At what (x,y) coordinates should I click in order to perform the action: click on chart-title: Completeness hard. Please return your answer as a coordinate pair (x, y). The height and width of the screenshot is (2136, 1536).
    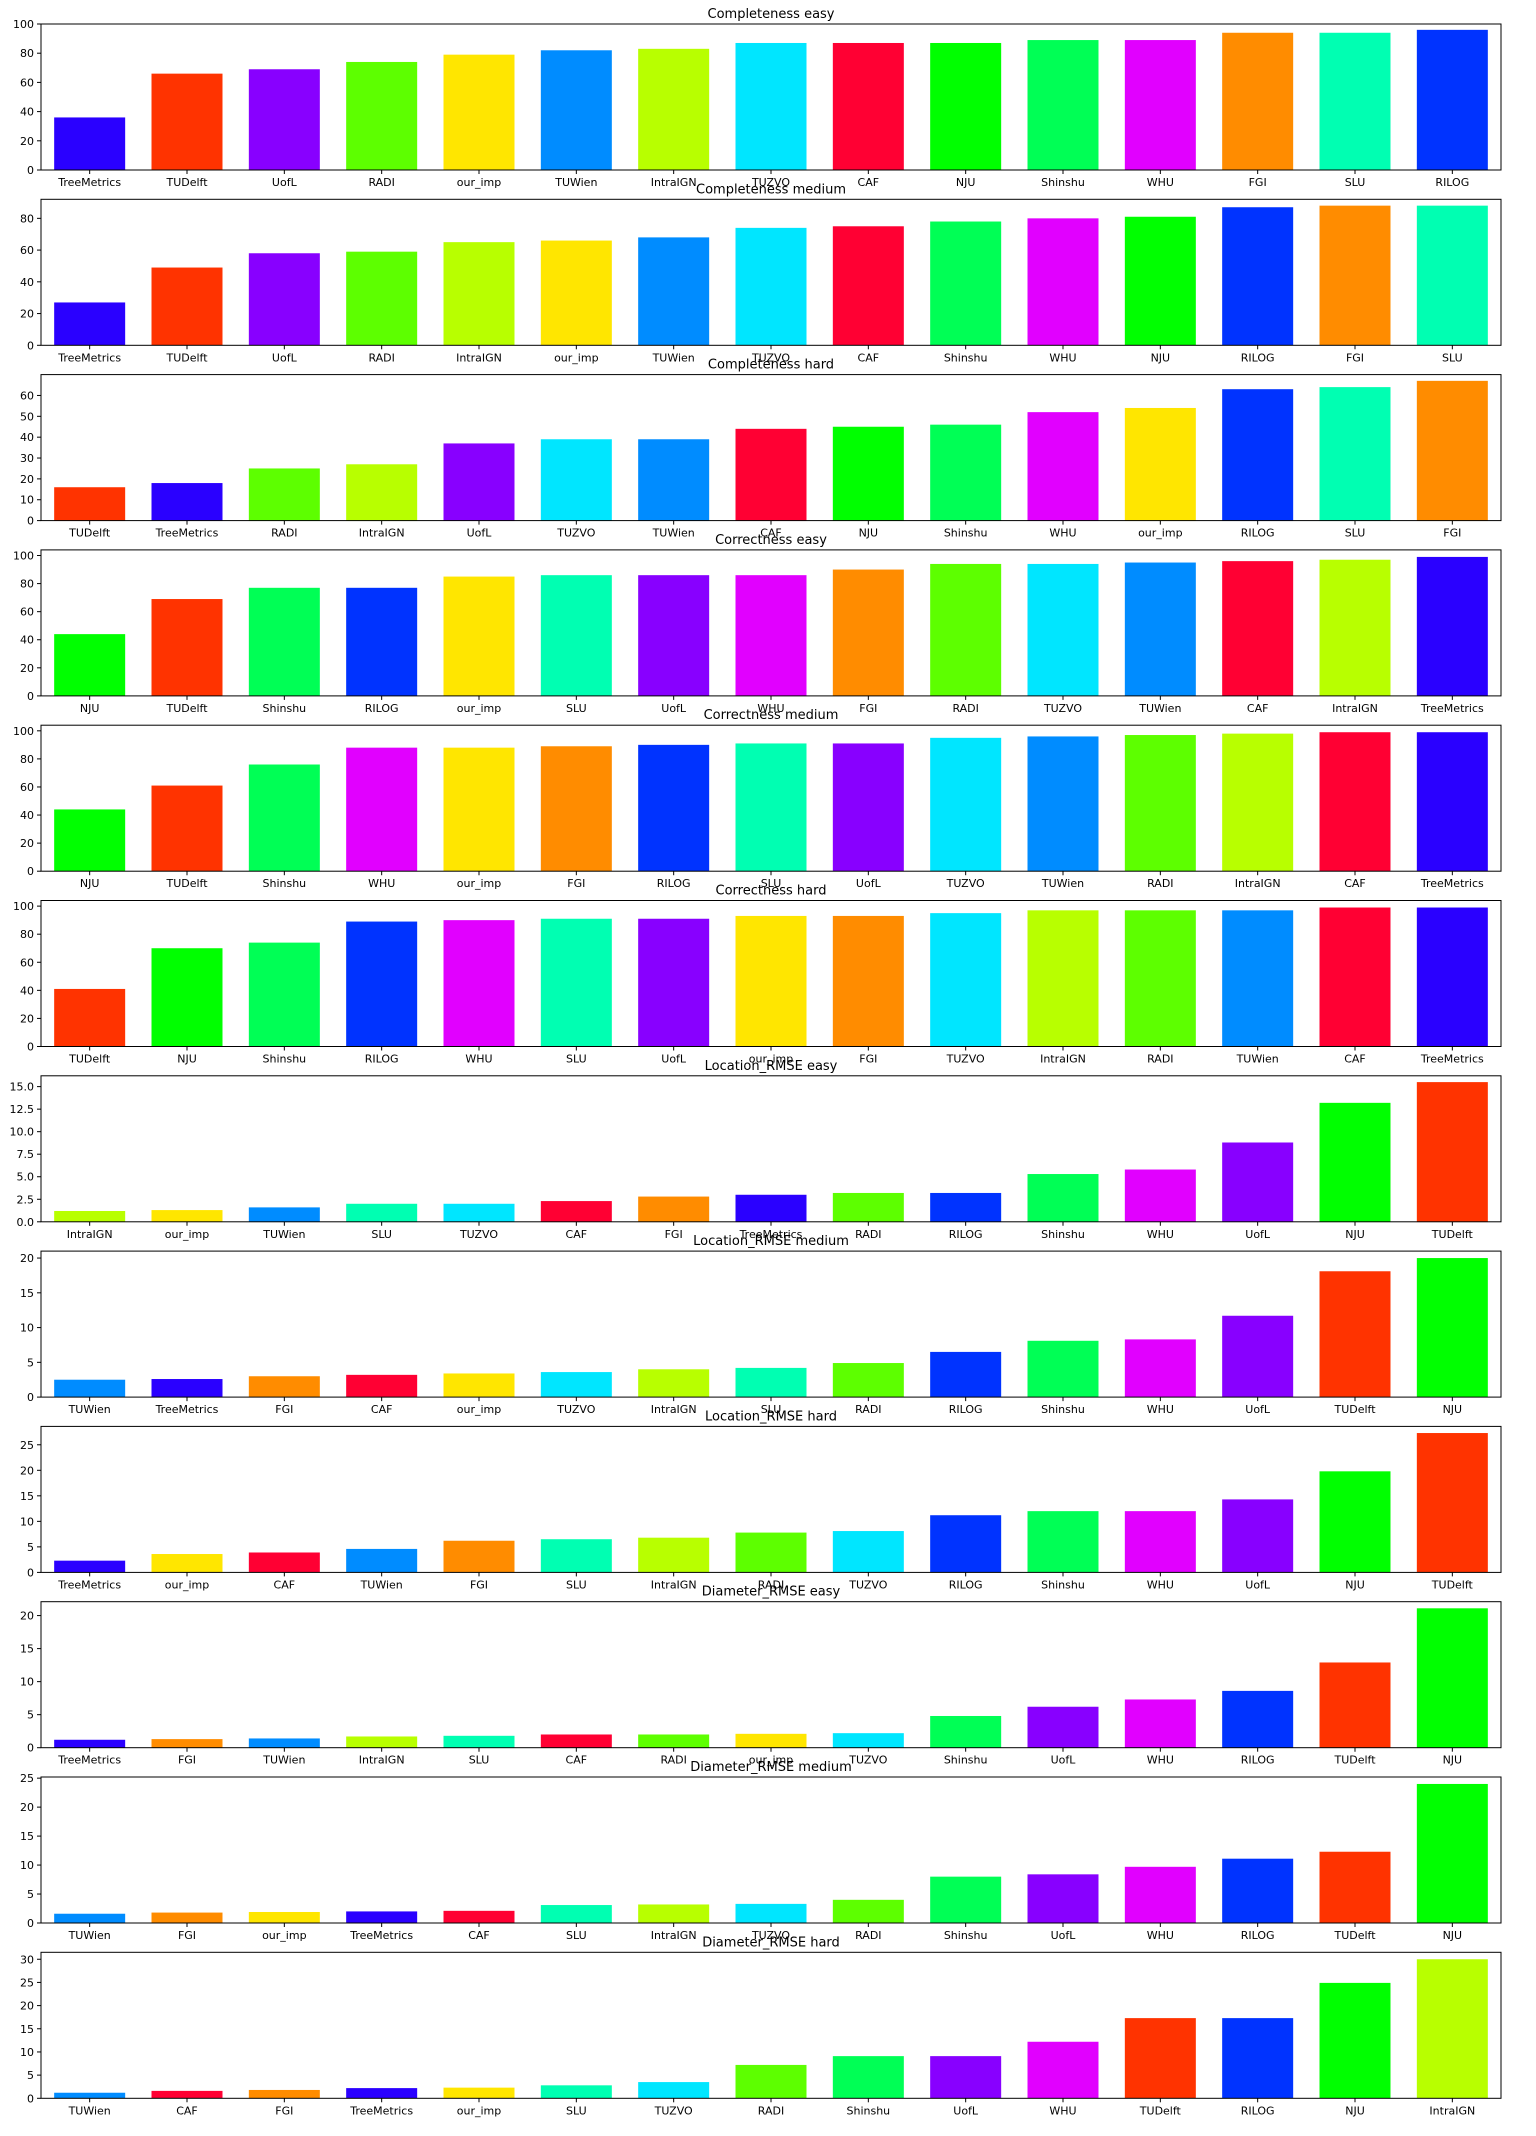
    Looking at the image, I should click on (771, 365).